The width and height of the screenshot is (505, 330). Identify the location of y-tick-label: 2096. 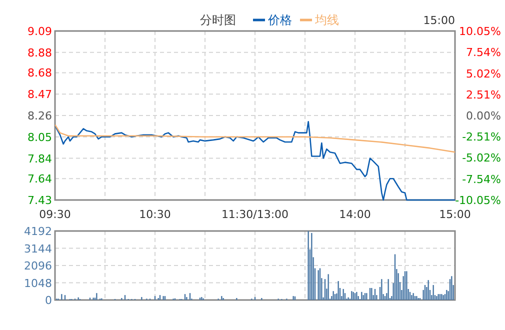
(38, 266).